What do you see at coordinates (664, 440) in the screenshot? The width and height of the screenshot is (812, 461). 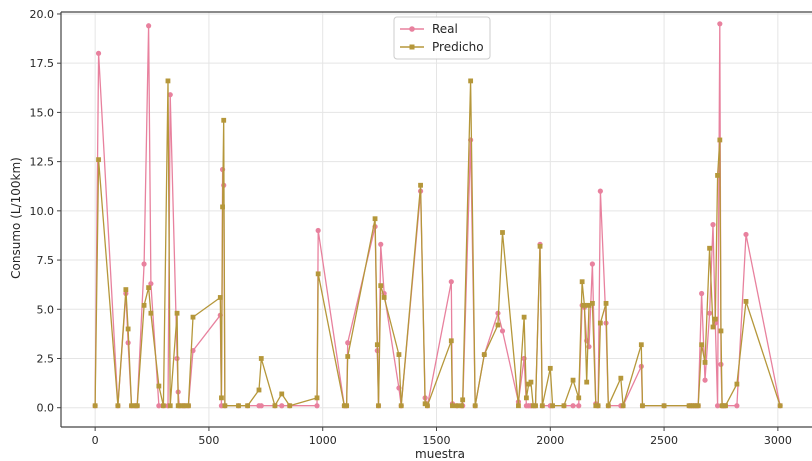 I see `x-tick-label: 2500` at bounding box center [664, 440].